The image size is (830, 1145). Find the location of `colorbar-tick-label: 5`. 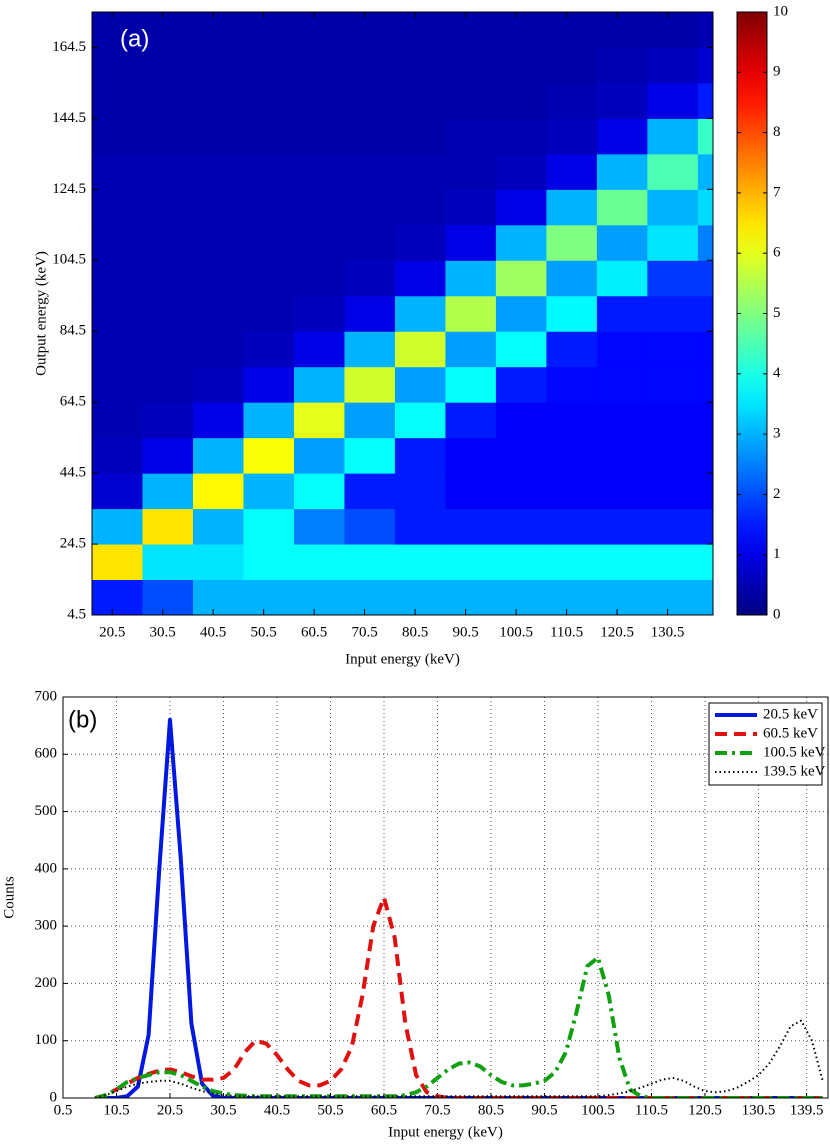

colorbar-tick-label: 5 is located at coordinates (777, 313).